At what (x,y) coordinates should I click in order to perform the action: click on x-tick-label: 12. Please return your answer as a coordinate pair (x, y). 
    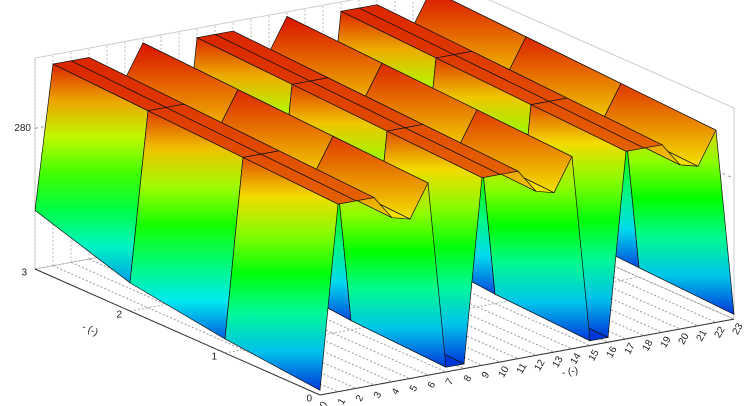
    Looking at the image, I should click on (540, 366).